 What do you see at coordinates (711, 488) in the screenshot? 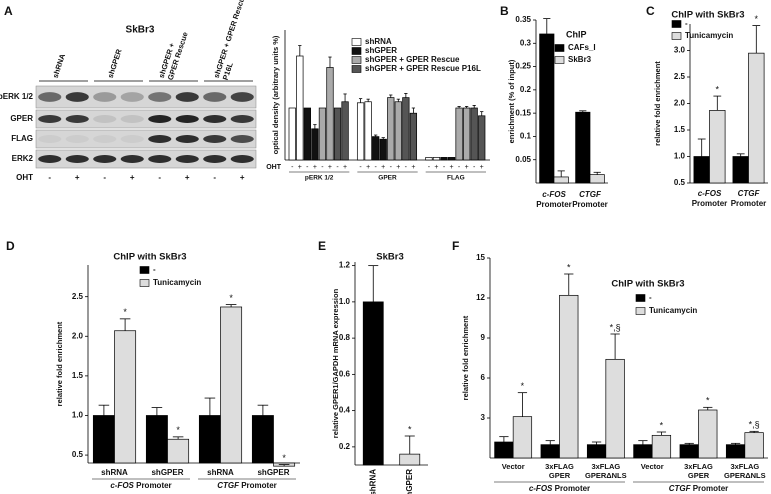
I see `group-note: Promoter` at bounding box center [711, 488].